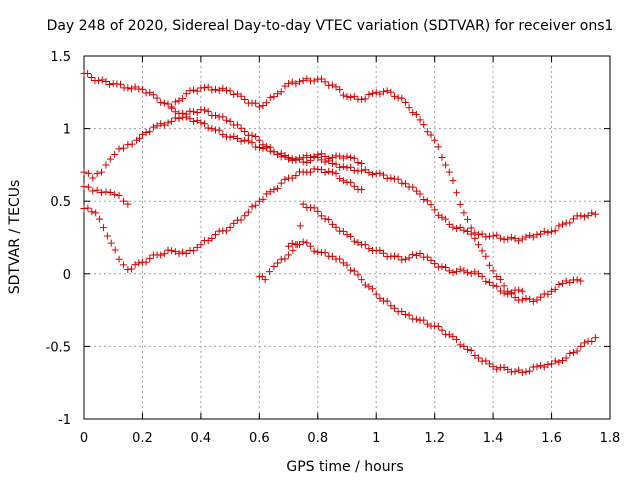 This screenshot has width=640, height=480. I want to click on x-tick-label: 0.8, so click(317, 438).